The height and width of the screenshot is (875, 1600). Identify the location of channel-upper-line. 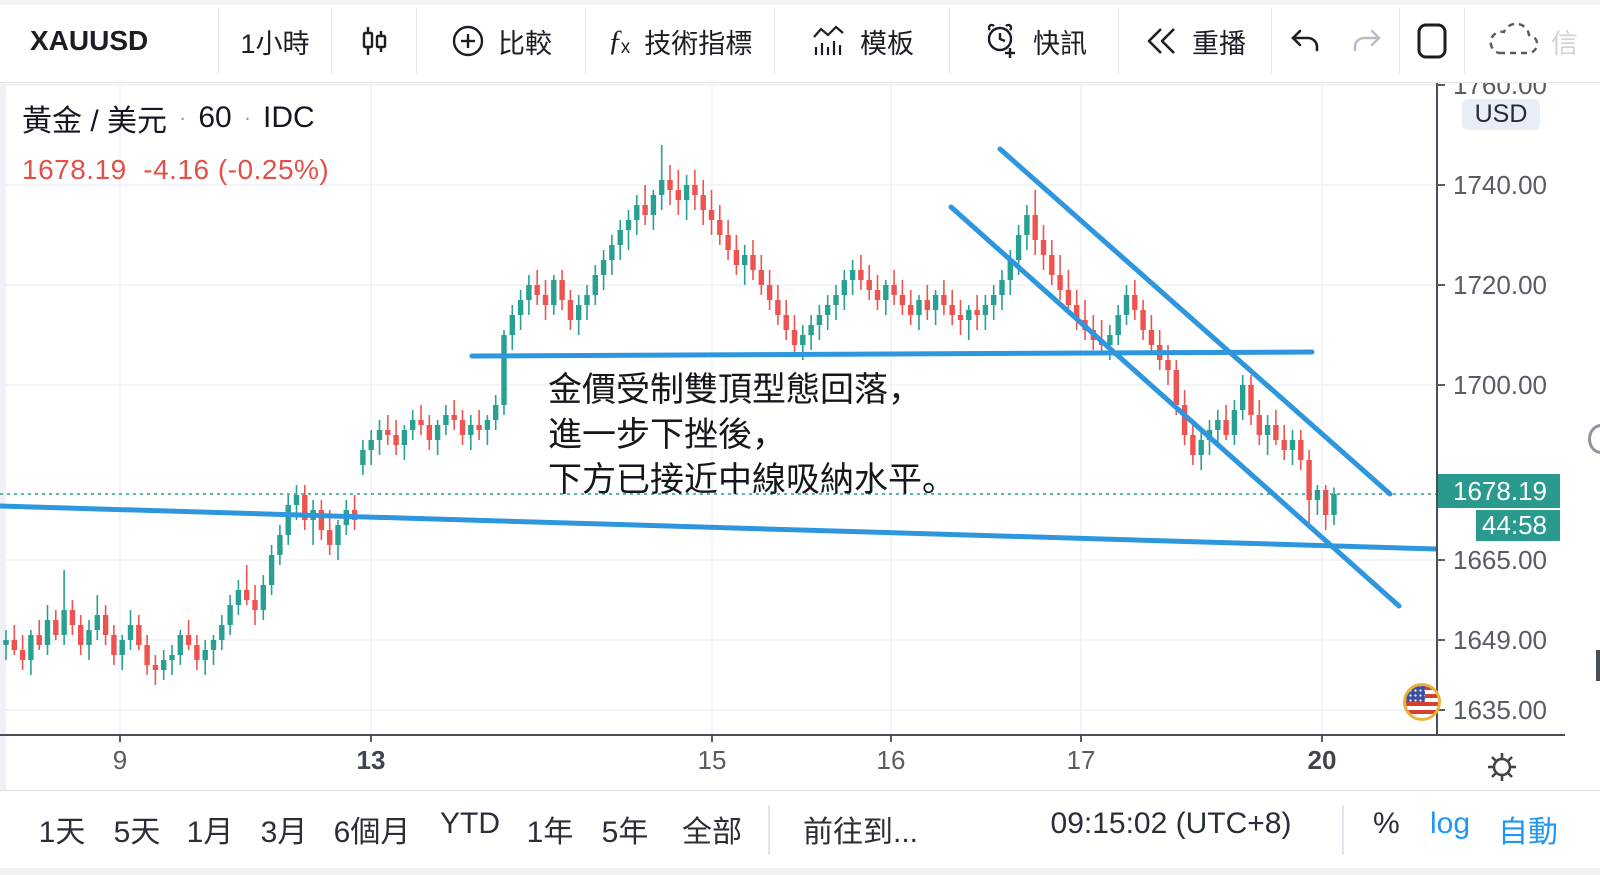
(1195, 321).